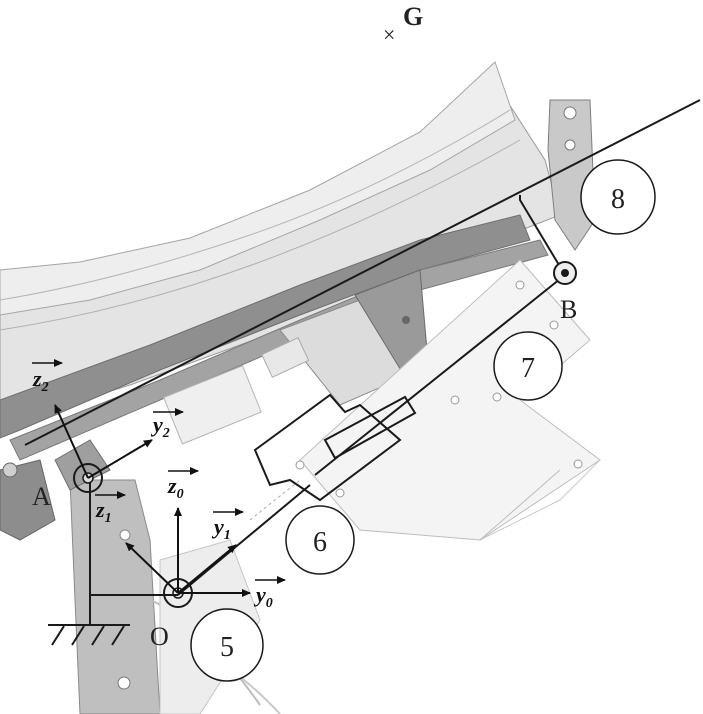 This screenshot has width=703, height=714. What do you see at coordinates (175, 487) in the screenshot?
I see `svg-text: z0` at bounding box center [175, 487].